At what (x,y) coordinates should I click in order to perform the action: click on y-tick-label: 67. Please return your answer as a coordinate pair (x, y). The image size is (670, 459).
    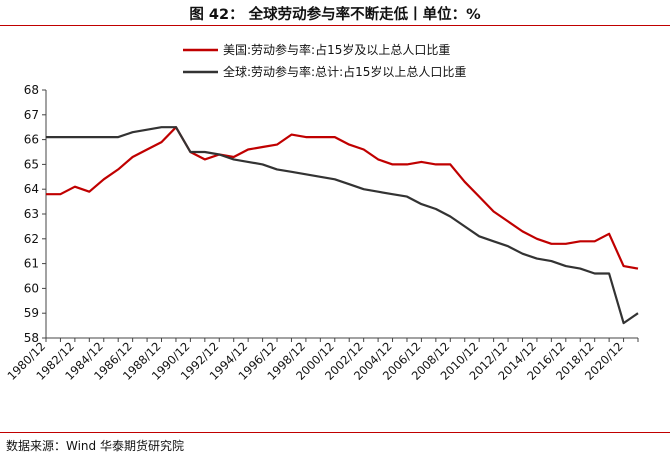
    Looking at the image, I should click on (31, 115).